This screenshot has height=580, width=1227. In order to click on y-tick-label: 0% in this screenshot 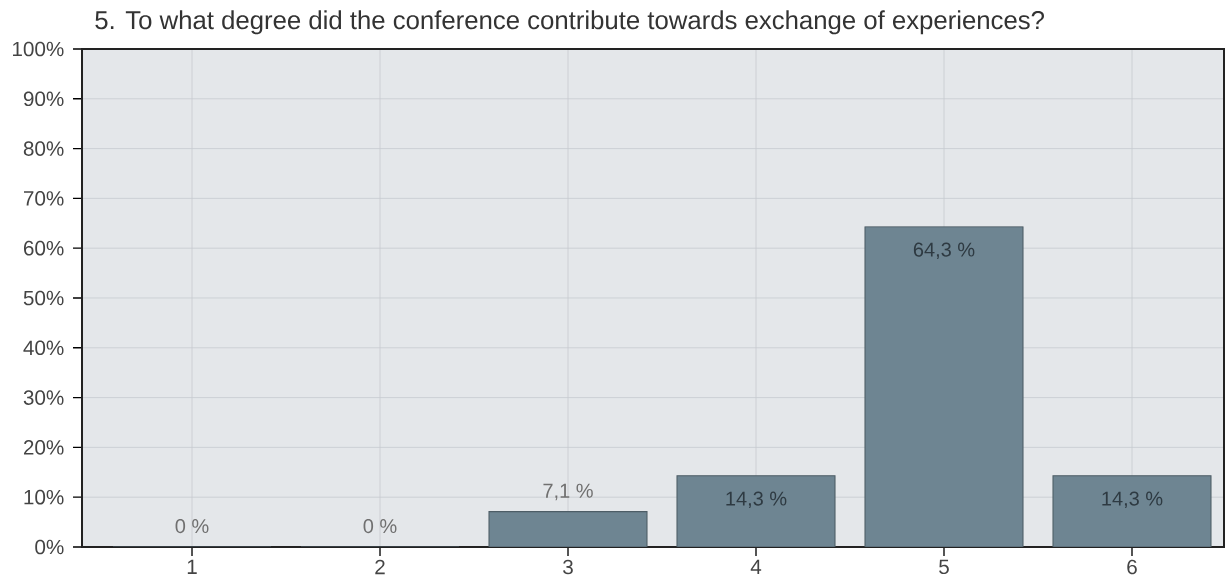, I will do `click(49, 547)`.